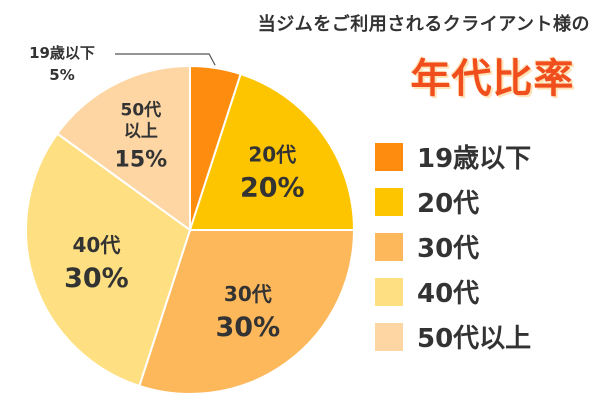 The width and height of the screenshot is (600, 400). Describe the element at coordinates (141, 110) in the screenshot. I see `slice-label-4: 50代` at that location.